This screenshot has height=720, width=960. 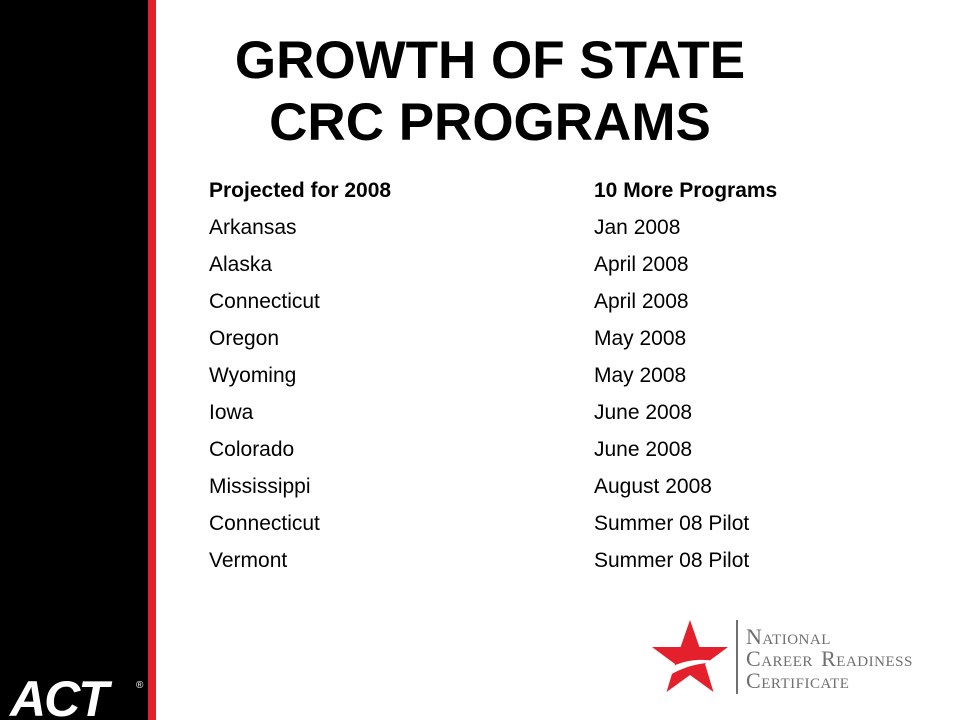 What do you see at coordinates (797, 680) in the screenshot?
I see `ncrc-line-3: CERTIFICATE` at bounding box center [797, 680].